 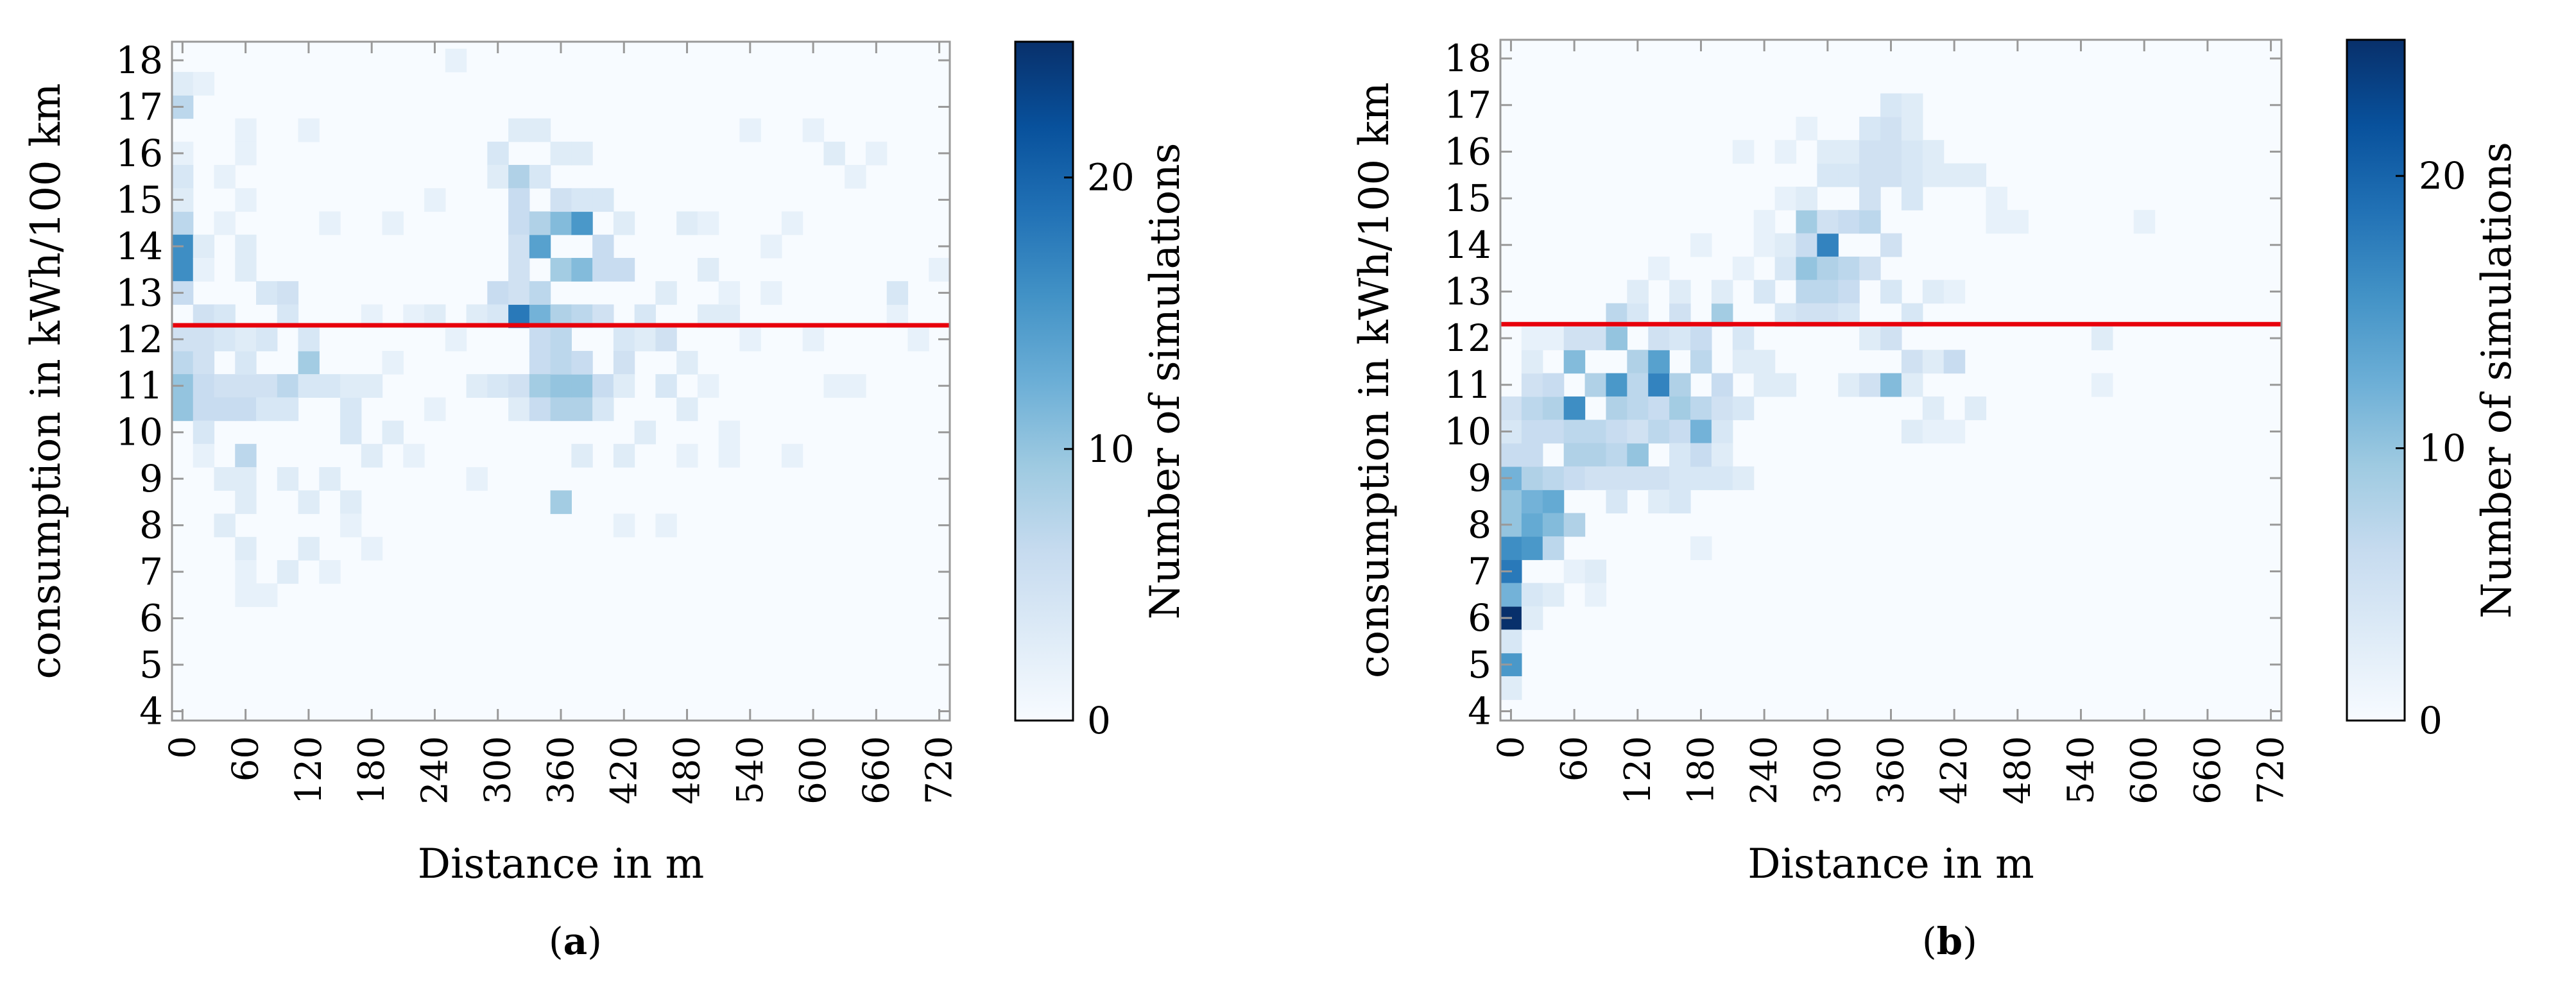 I want to click on y-tick-label: 18, so click(x=1467, y=58).